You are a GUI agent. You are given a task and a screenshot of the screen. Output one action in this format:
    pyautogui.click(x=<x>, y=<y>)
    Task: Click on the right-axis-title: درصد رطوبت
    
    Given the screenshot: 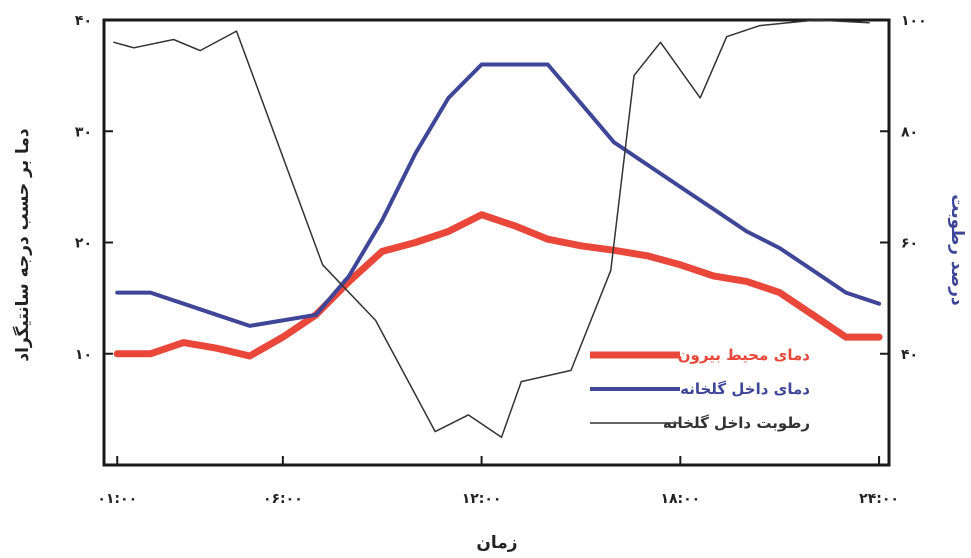 What is the action you would take?
    pyautogui.click(x=957, y=250)
    